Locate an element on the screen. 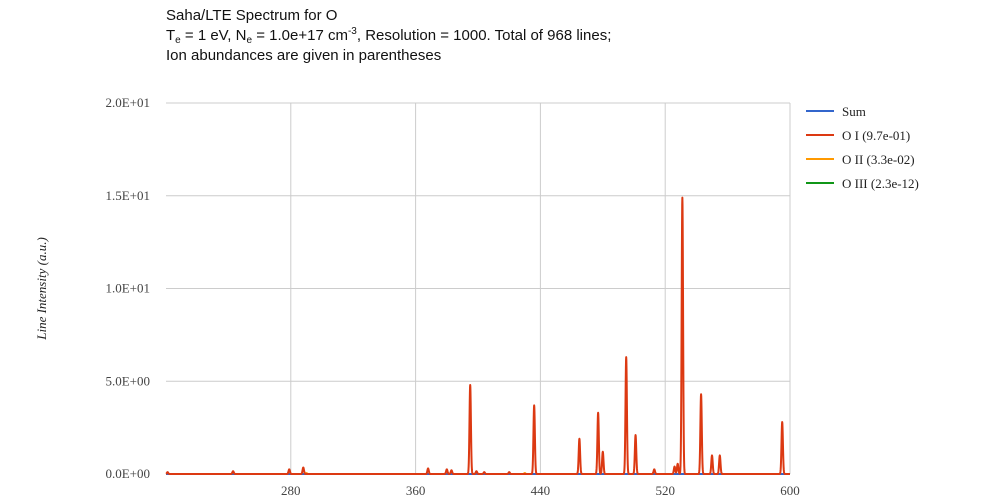 The height and width of the screenshot is (504, 1000). y-tick-label: 0.0E+00 is located at coordinates (127, 473).